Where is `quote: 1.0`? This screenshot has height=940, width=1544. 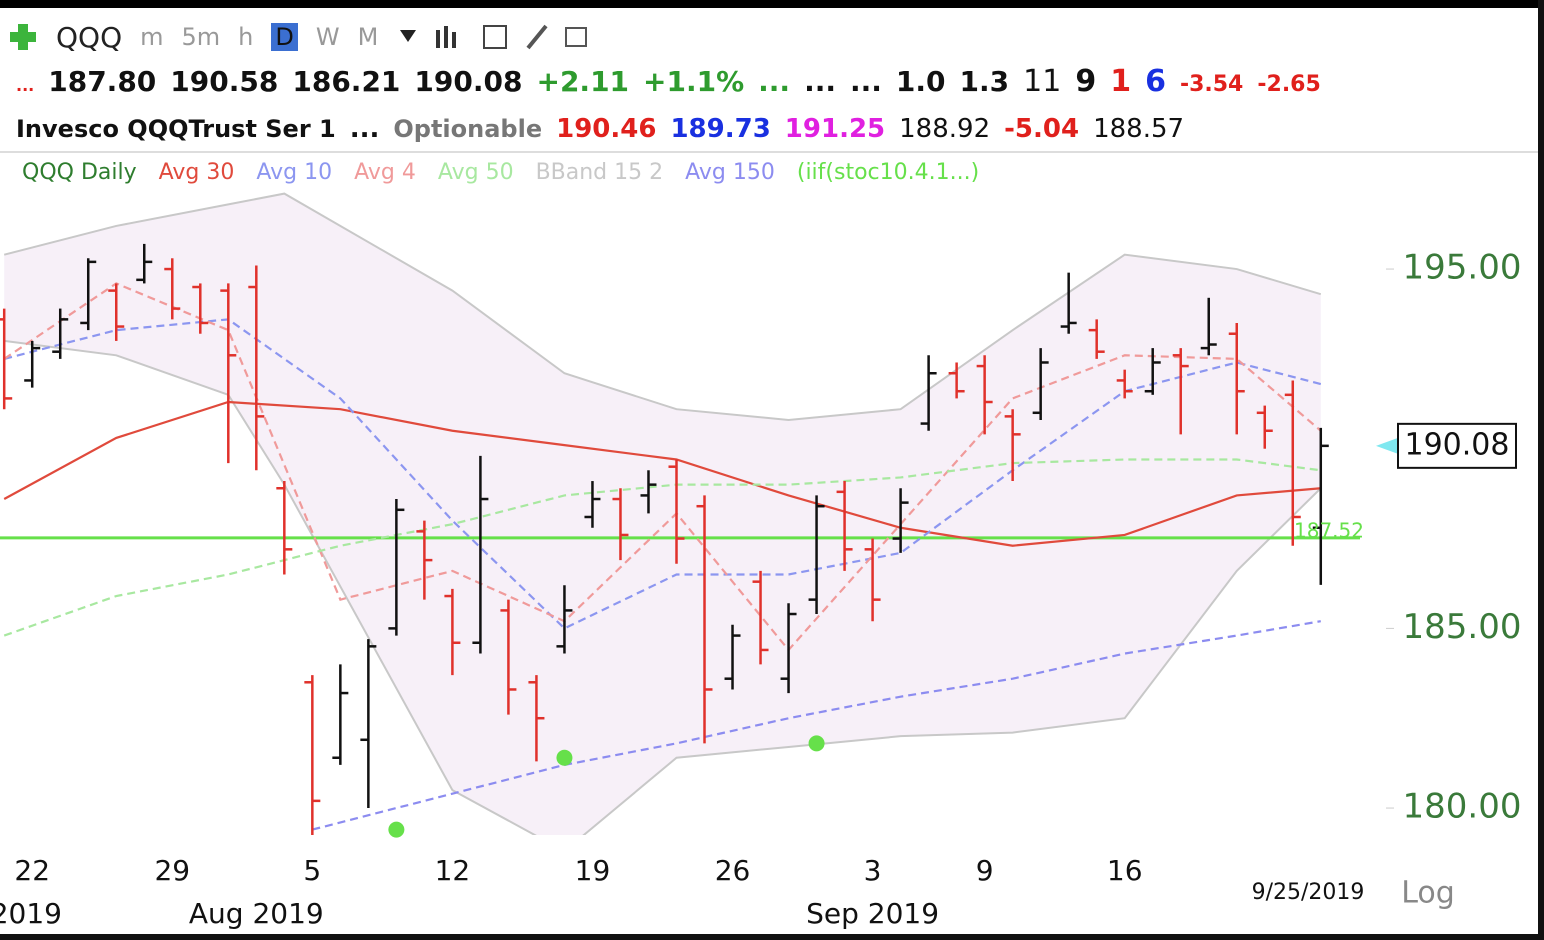 quote: 1.0 is located at coordinates (920, 81).